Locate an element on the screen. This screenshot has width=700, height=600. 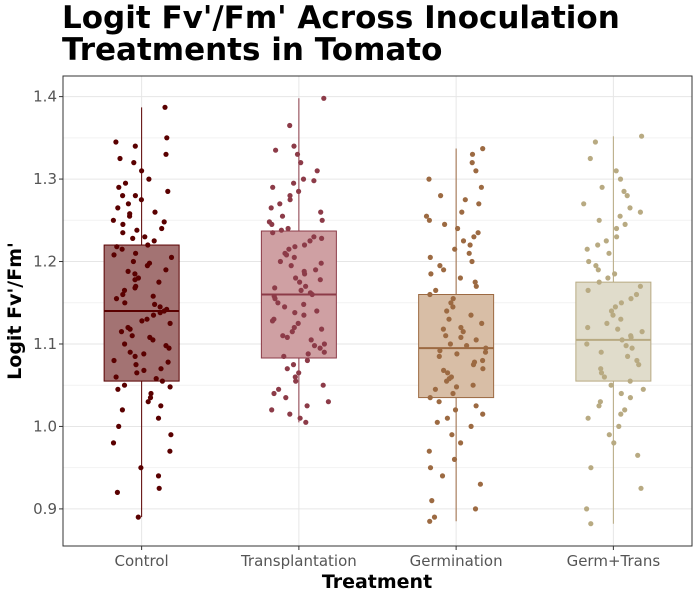
y-tick-label: 1.3 is located at coordinates (45, 179).